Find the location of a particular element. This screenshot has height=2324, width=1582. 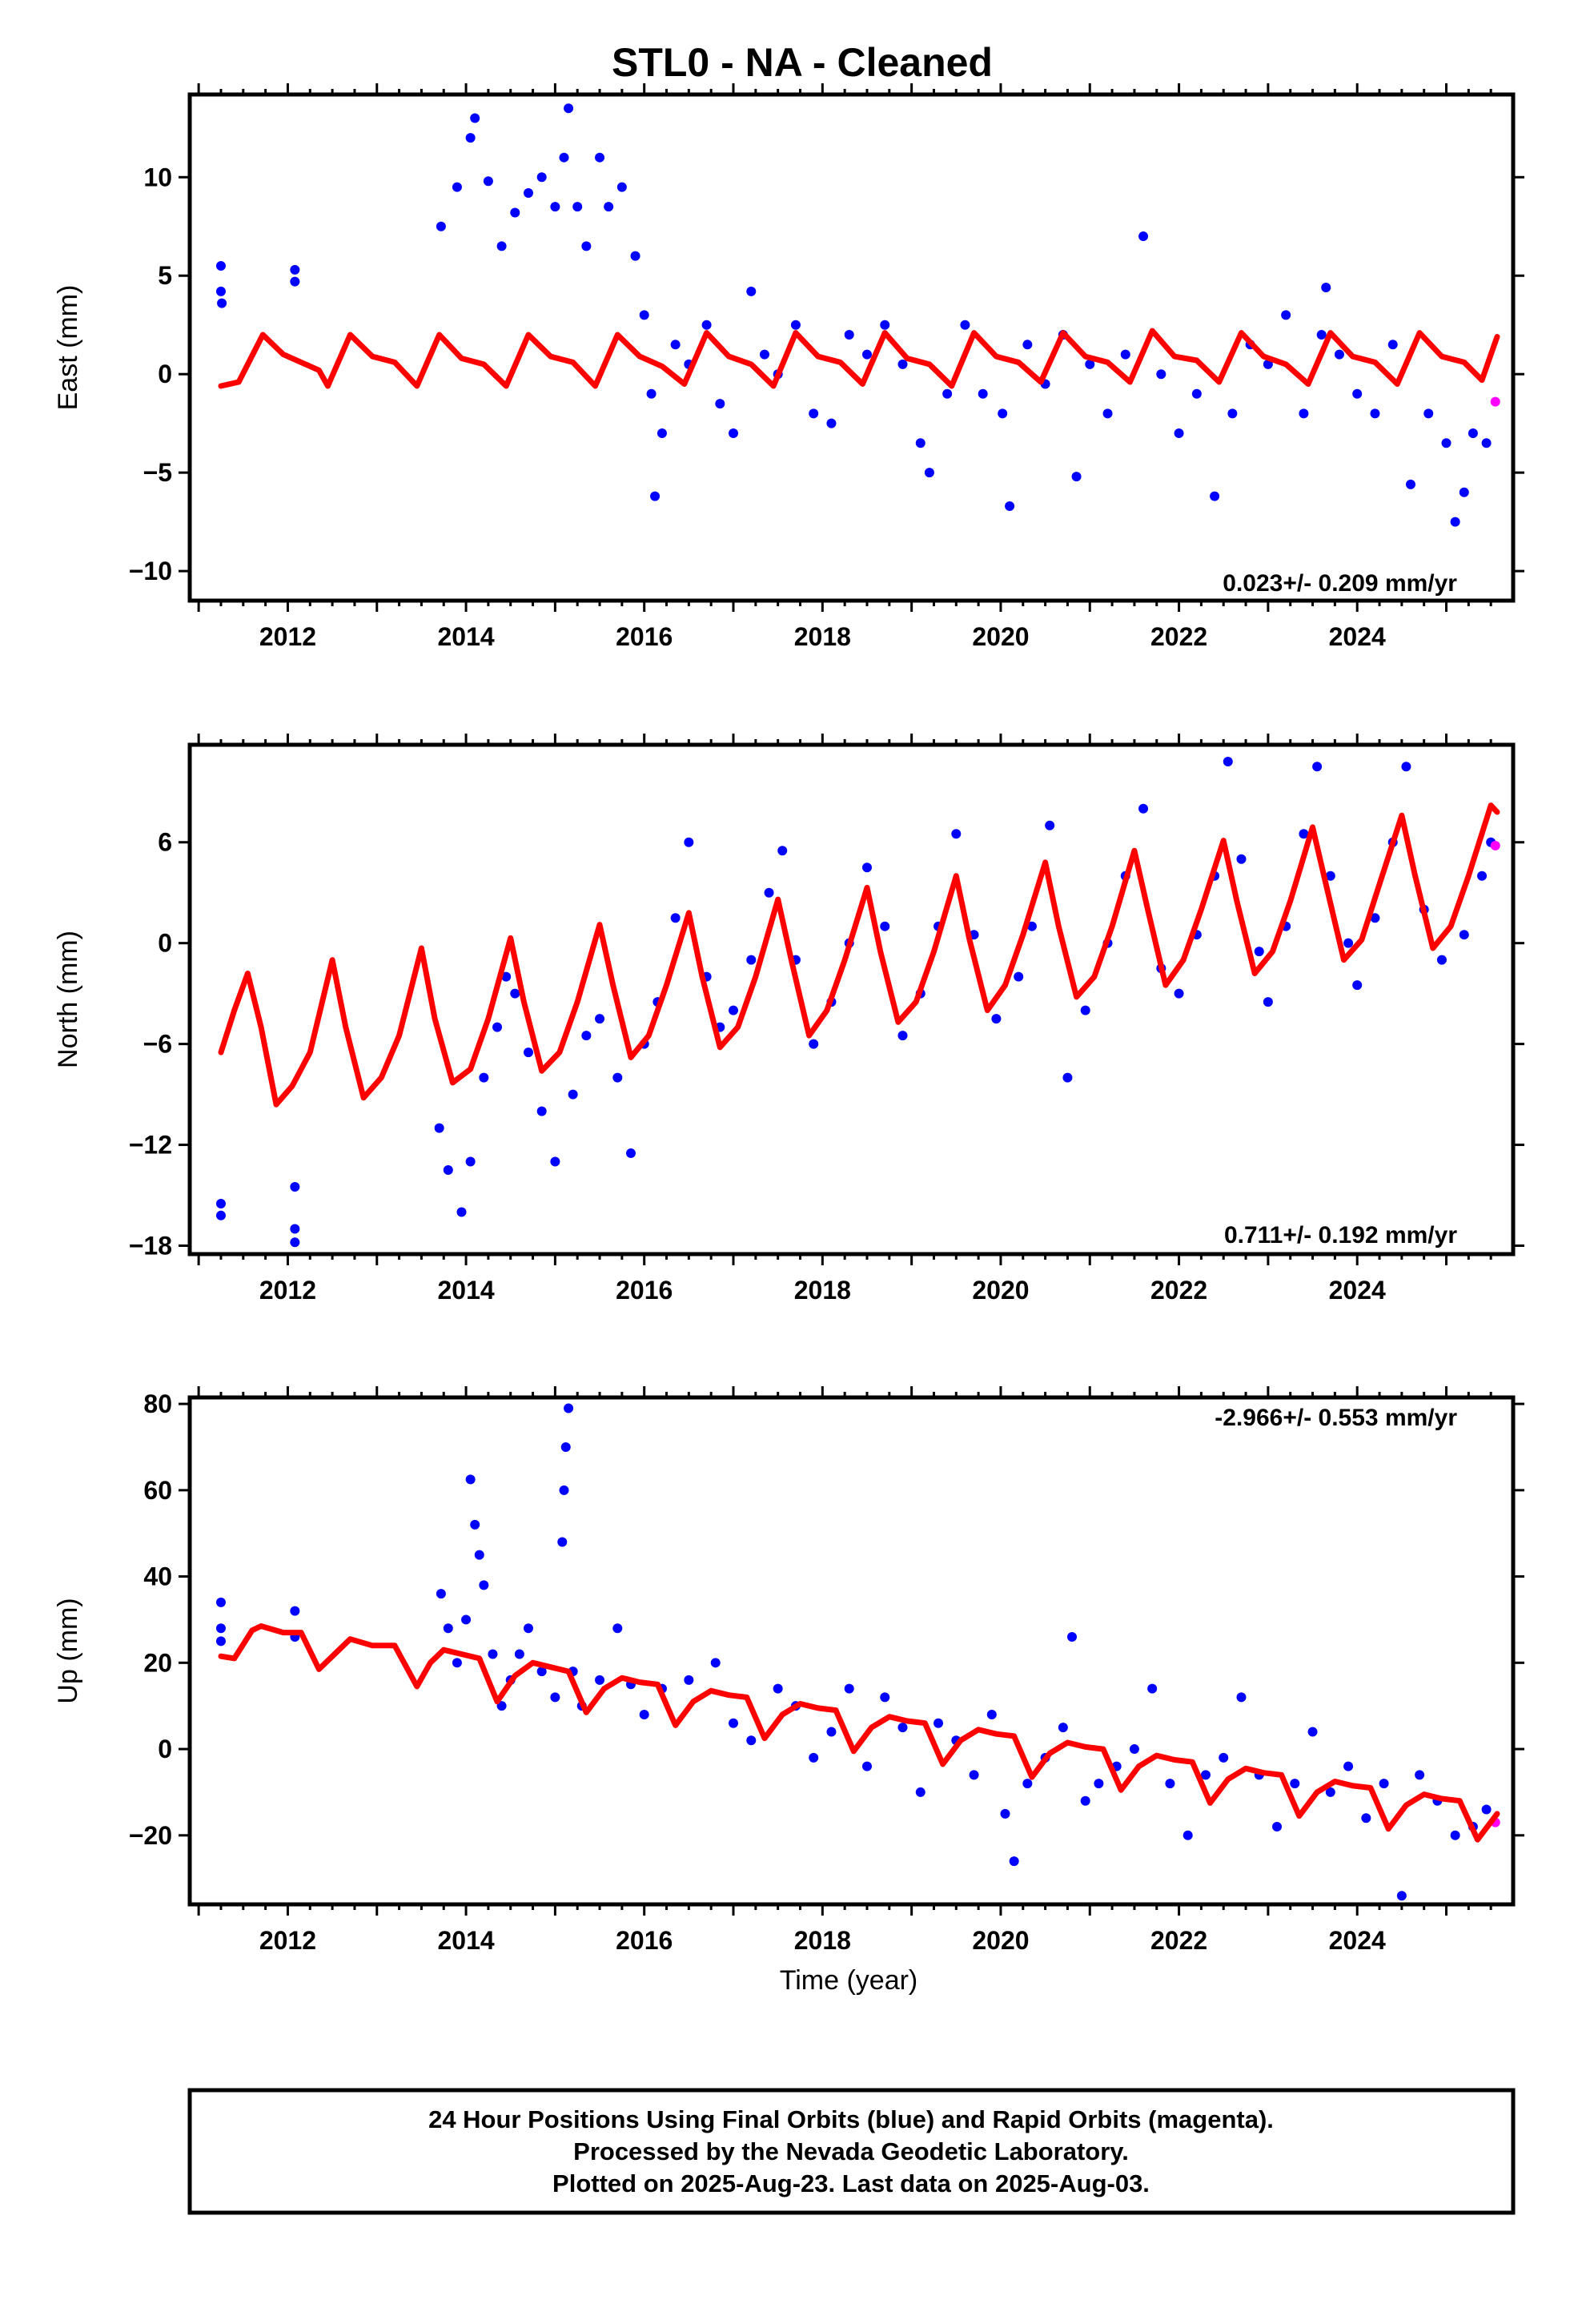

x-tick-label: 2020 is located at coordinates (1001, 1290).